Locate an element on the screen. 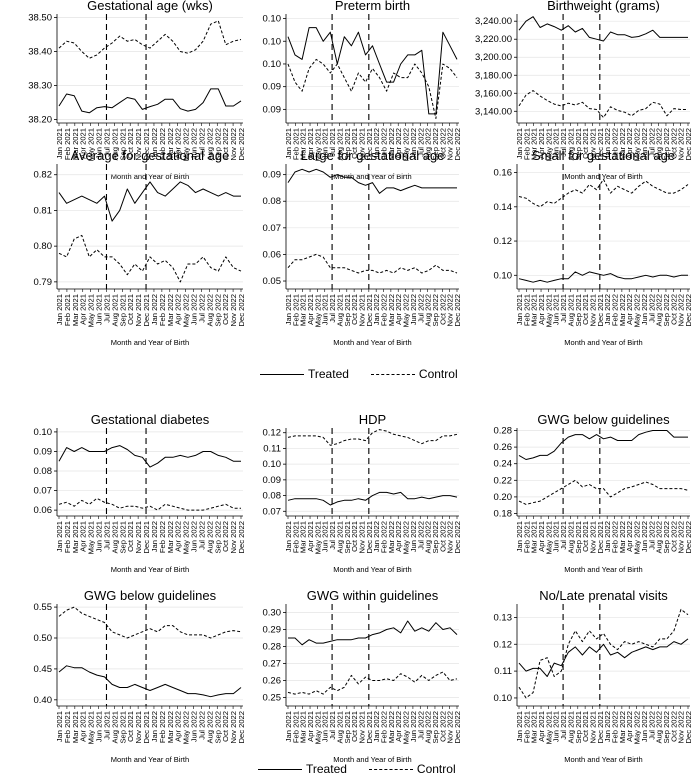  y-tick-label: 0.20 is located at coordinates (503, 497).